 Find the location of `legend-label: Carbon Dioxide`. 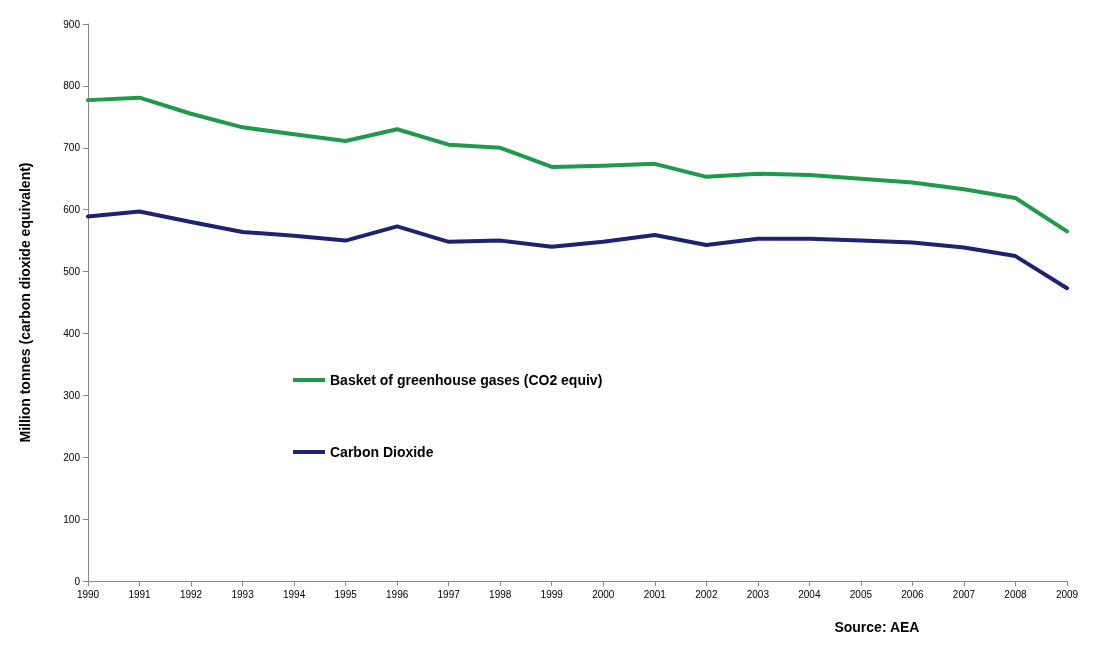

legend-label: Carbon Dioxide is located at coordinates (382, 452).